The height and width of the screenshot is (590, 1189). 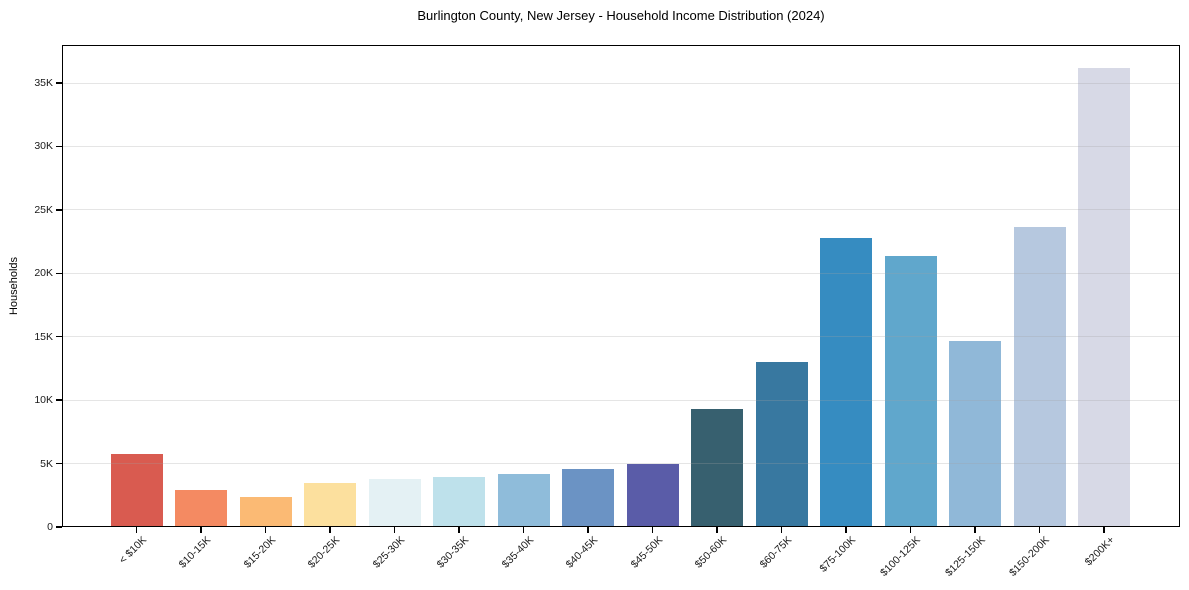 What do you see at coordinates (50, 527) in the screenshot?
I see `y-tick-label: 0` at bounding box center [50, 527].